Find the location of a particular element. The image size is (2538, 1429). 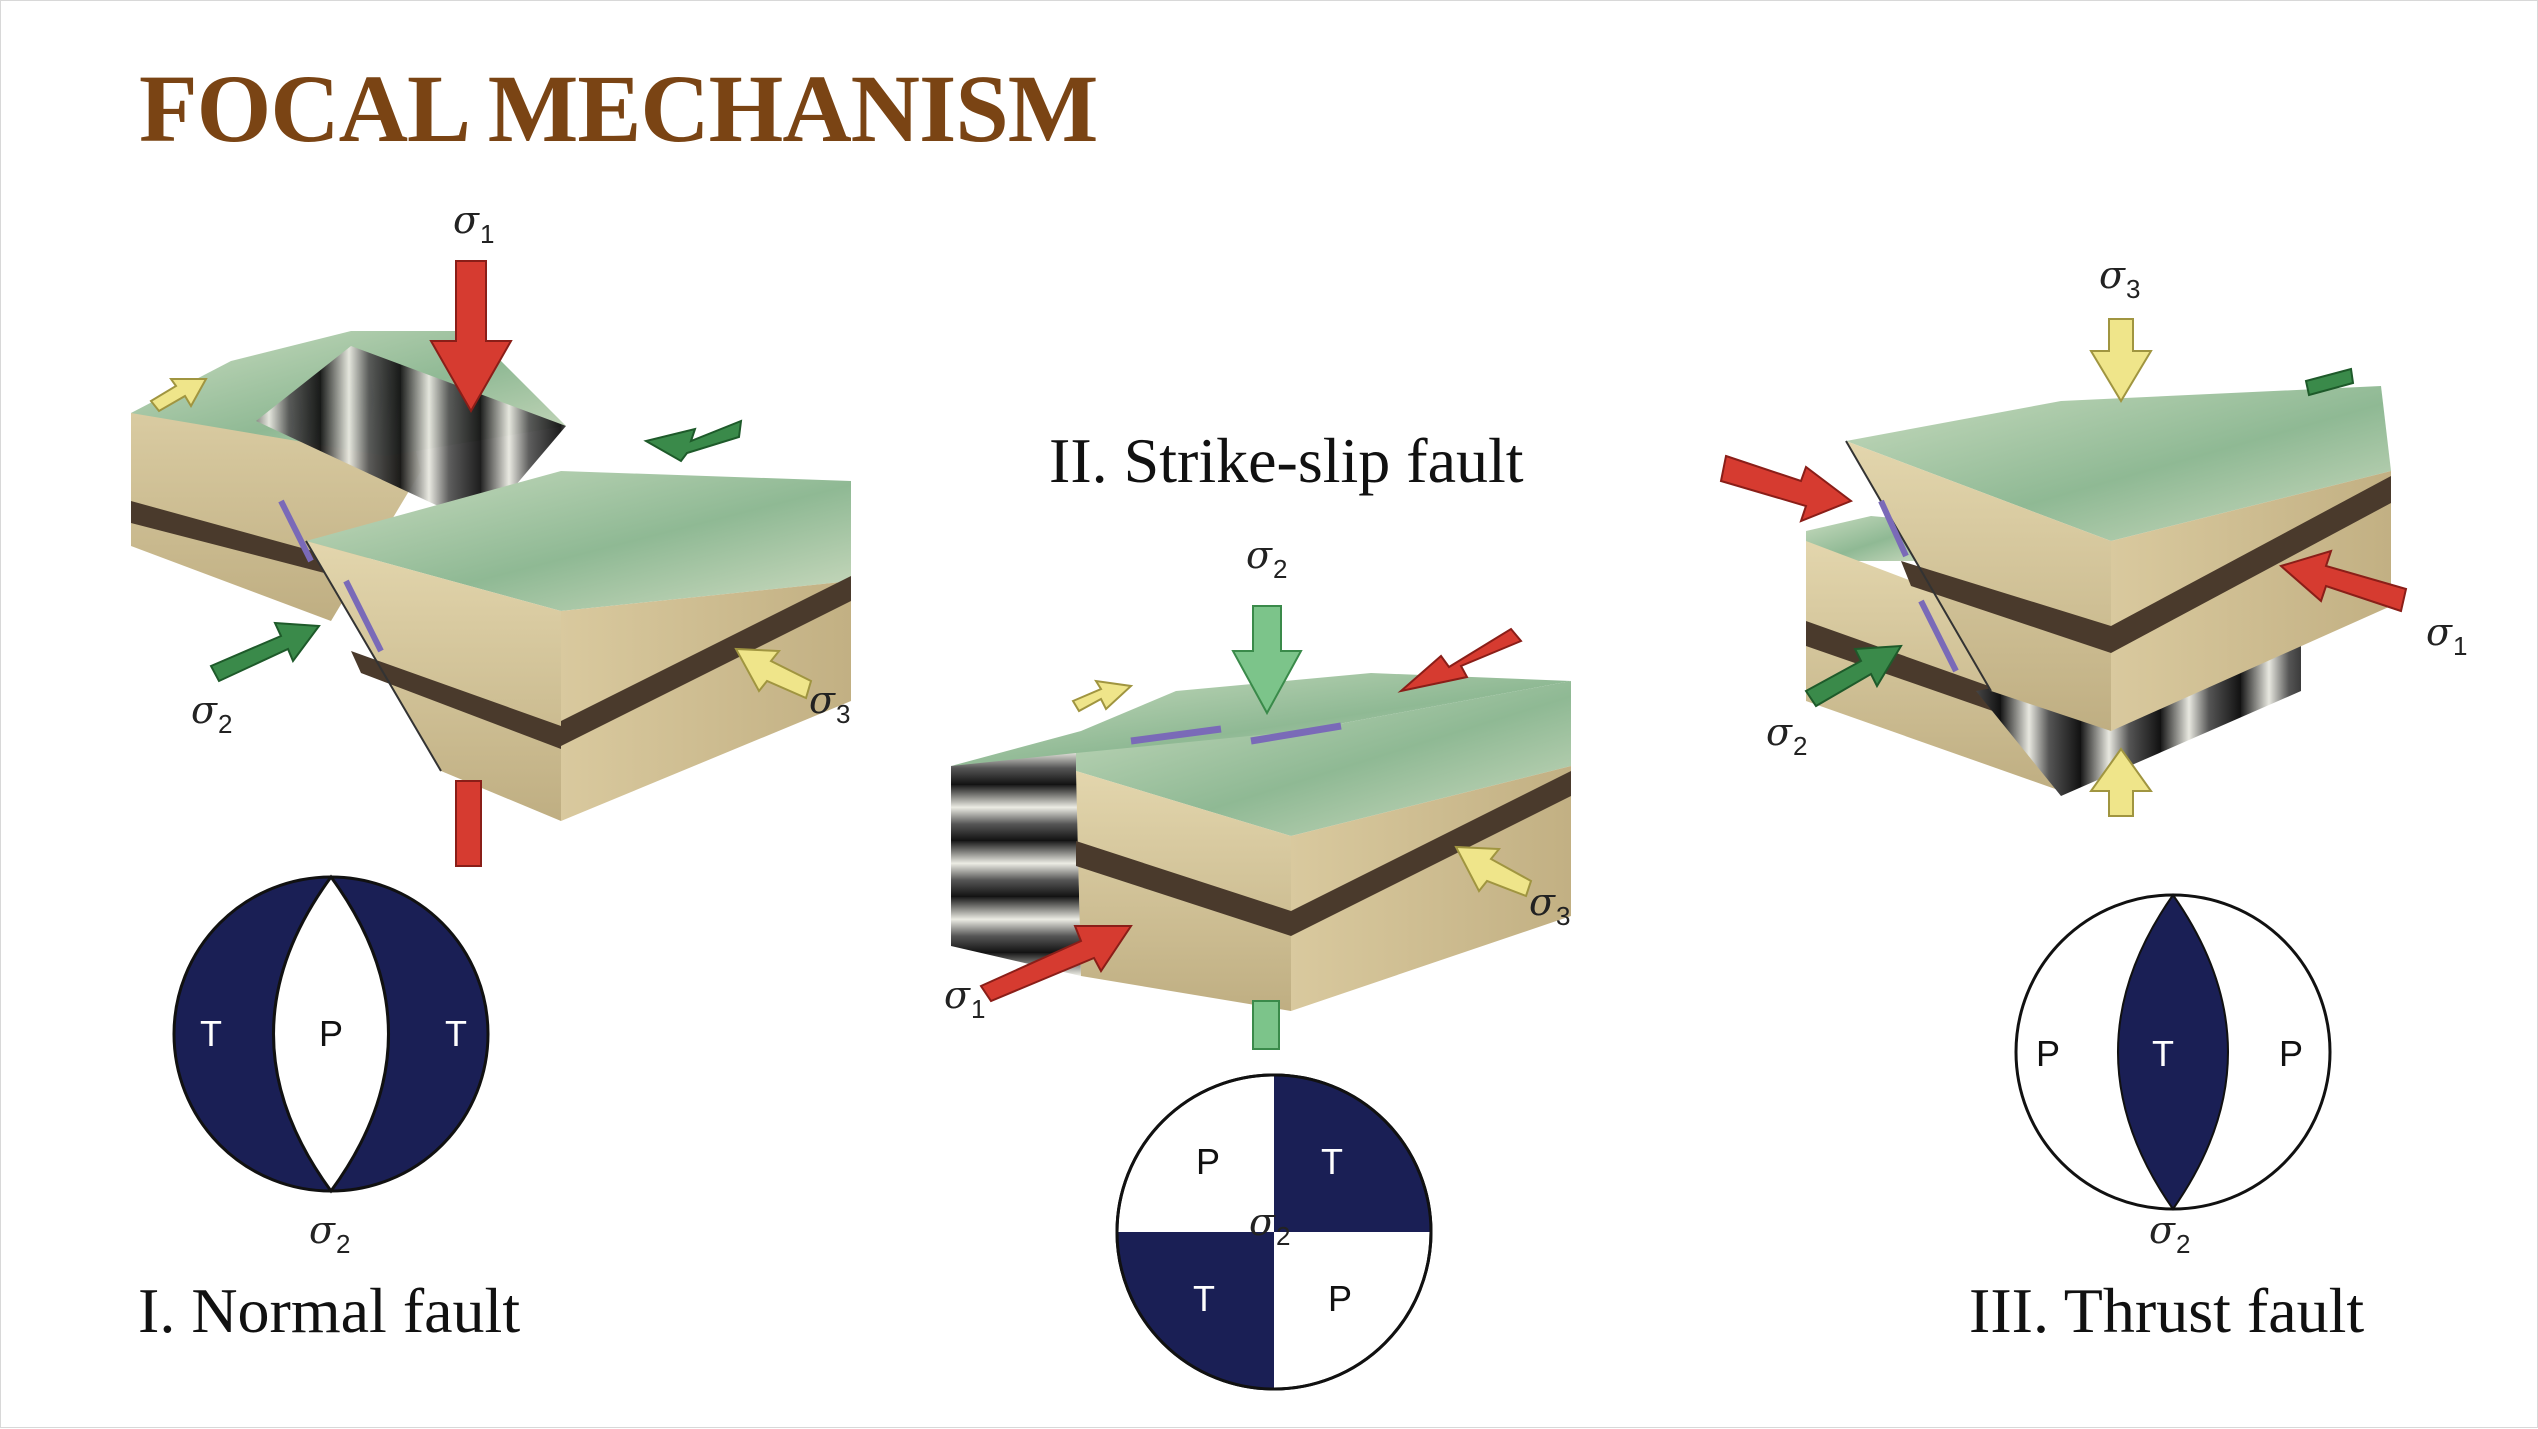

normal-sigma2-arrow-back is located at coordinates (693, 441).